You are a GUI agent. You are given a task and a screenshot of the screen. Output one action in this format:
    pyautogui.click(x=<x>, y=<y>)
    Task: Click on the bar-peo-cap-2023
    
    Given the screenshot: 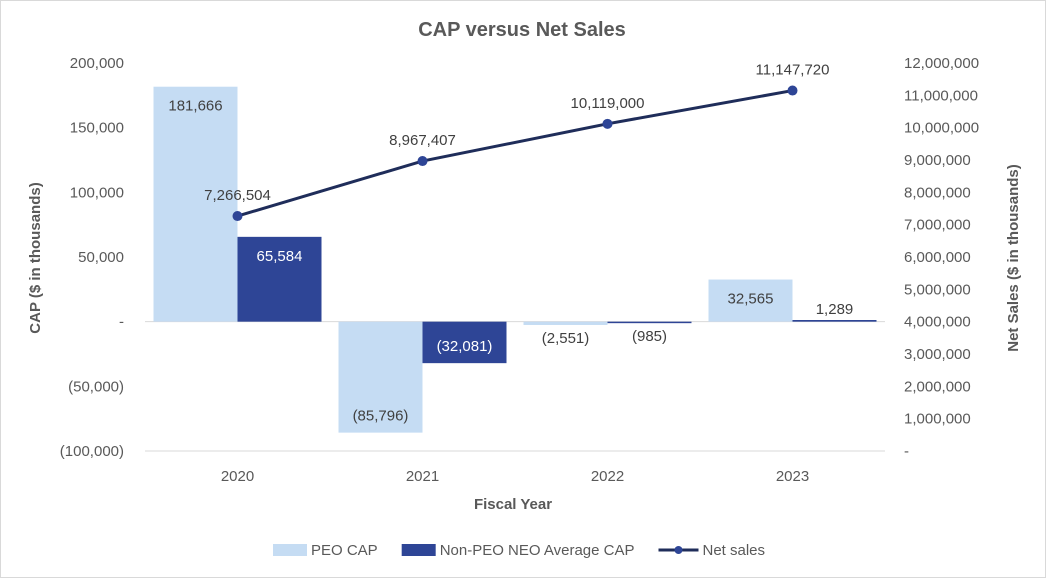 What is the action you would take?
    pyautogui.click(x=750, y=300)
    